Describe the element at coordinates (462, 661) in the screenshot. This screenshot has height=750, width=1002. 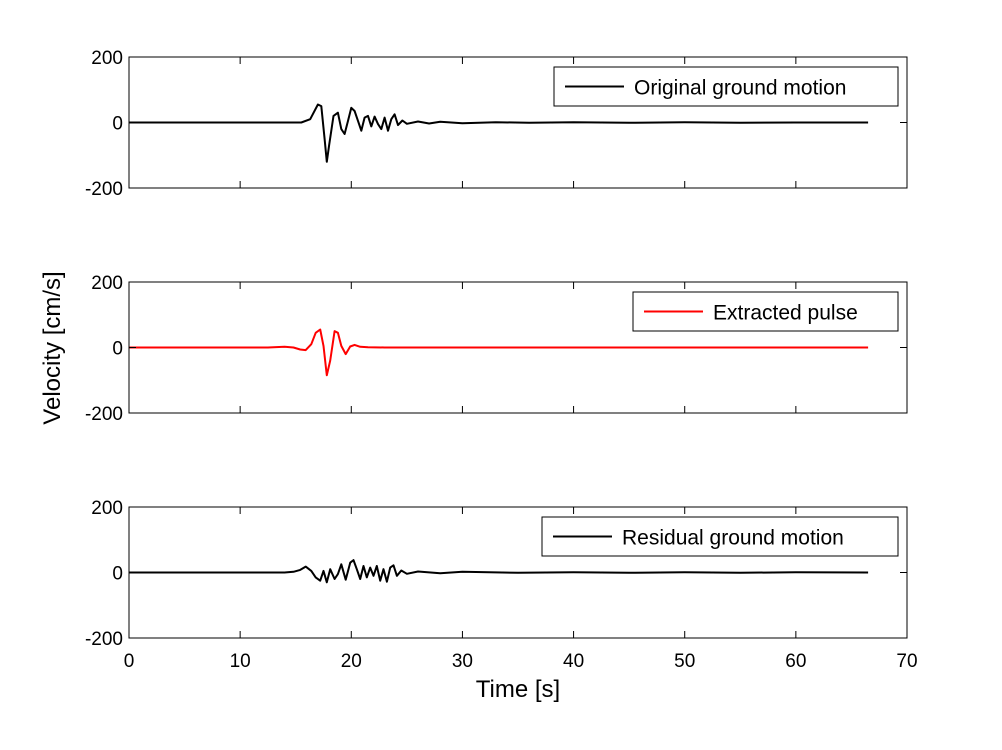
I see `x-tick-label: 30` at that location.